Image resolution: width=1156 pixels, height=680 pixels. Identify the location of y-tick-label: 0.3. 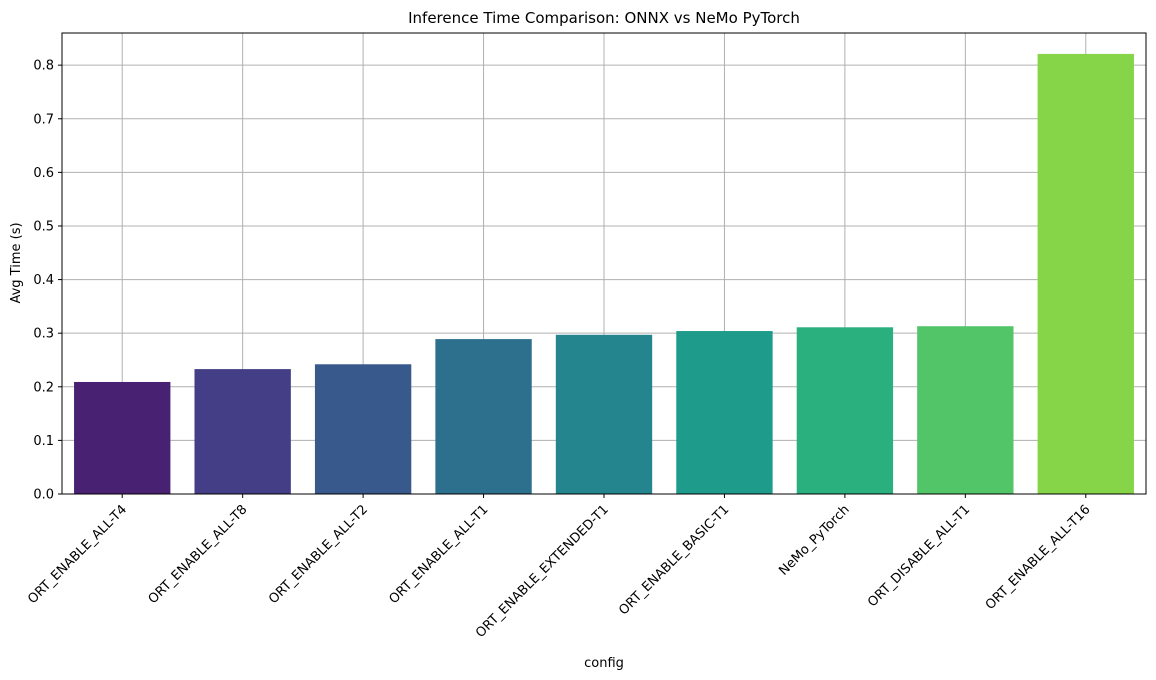
(43, 334).